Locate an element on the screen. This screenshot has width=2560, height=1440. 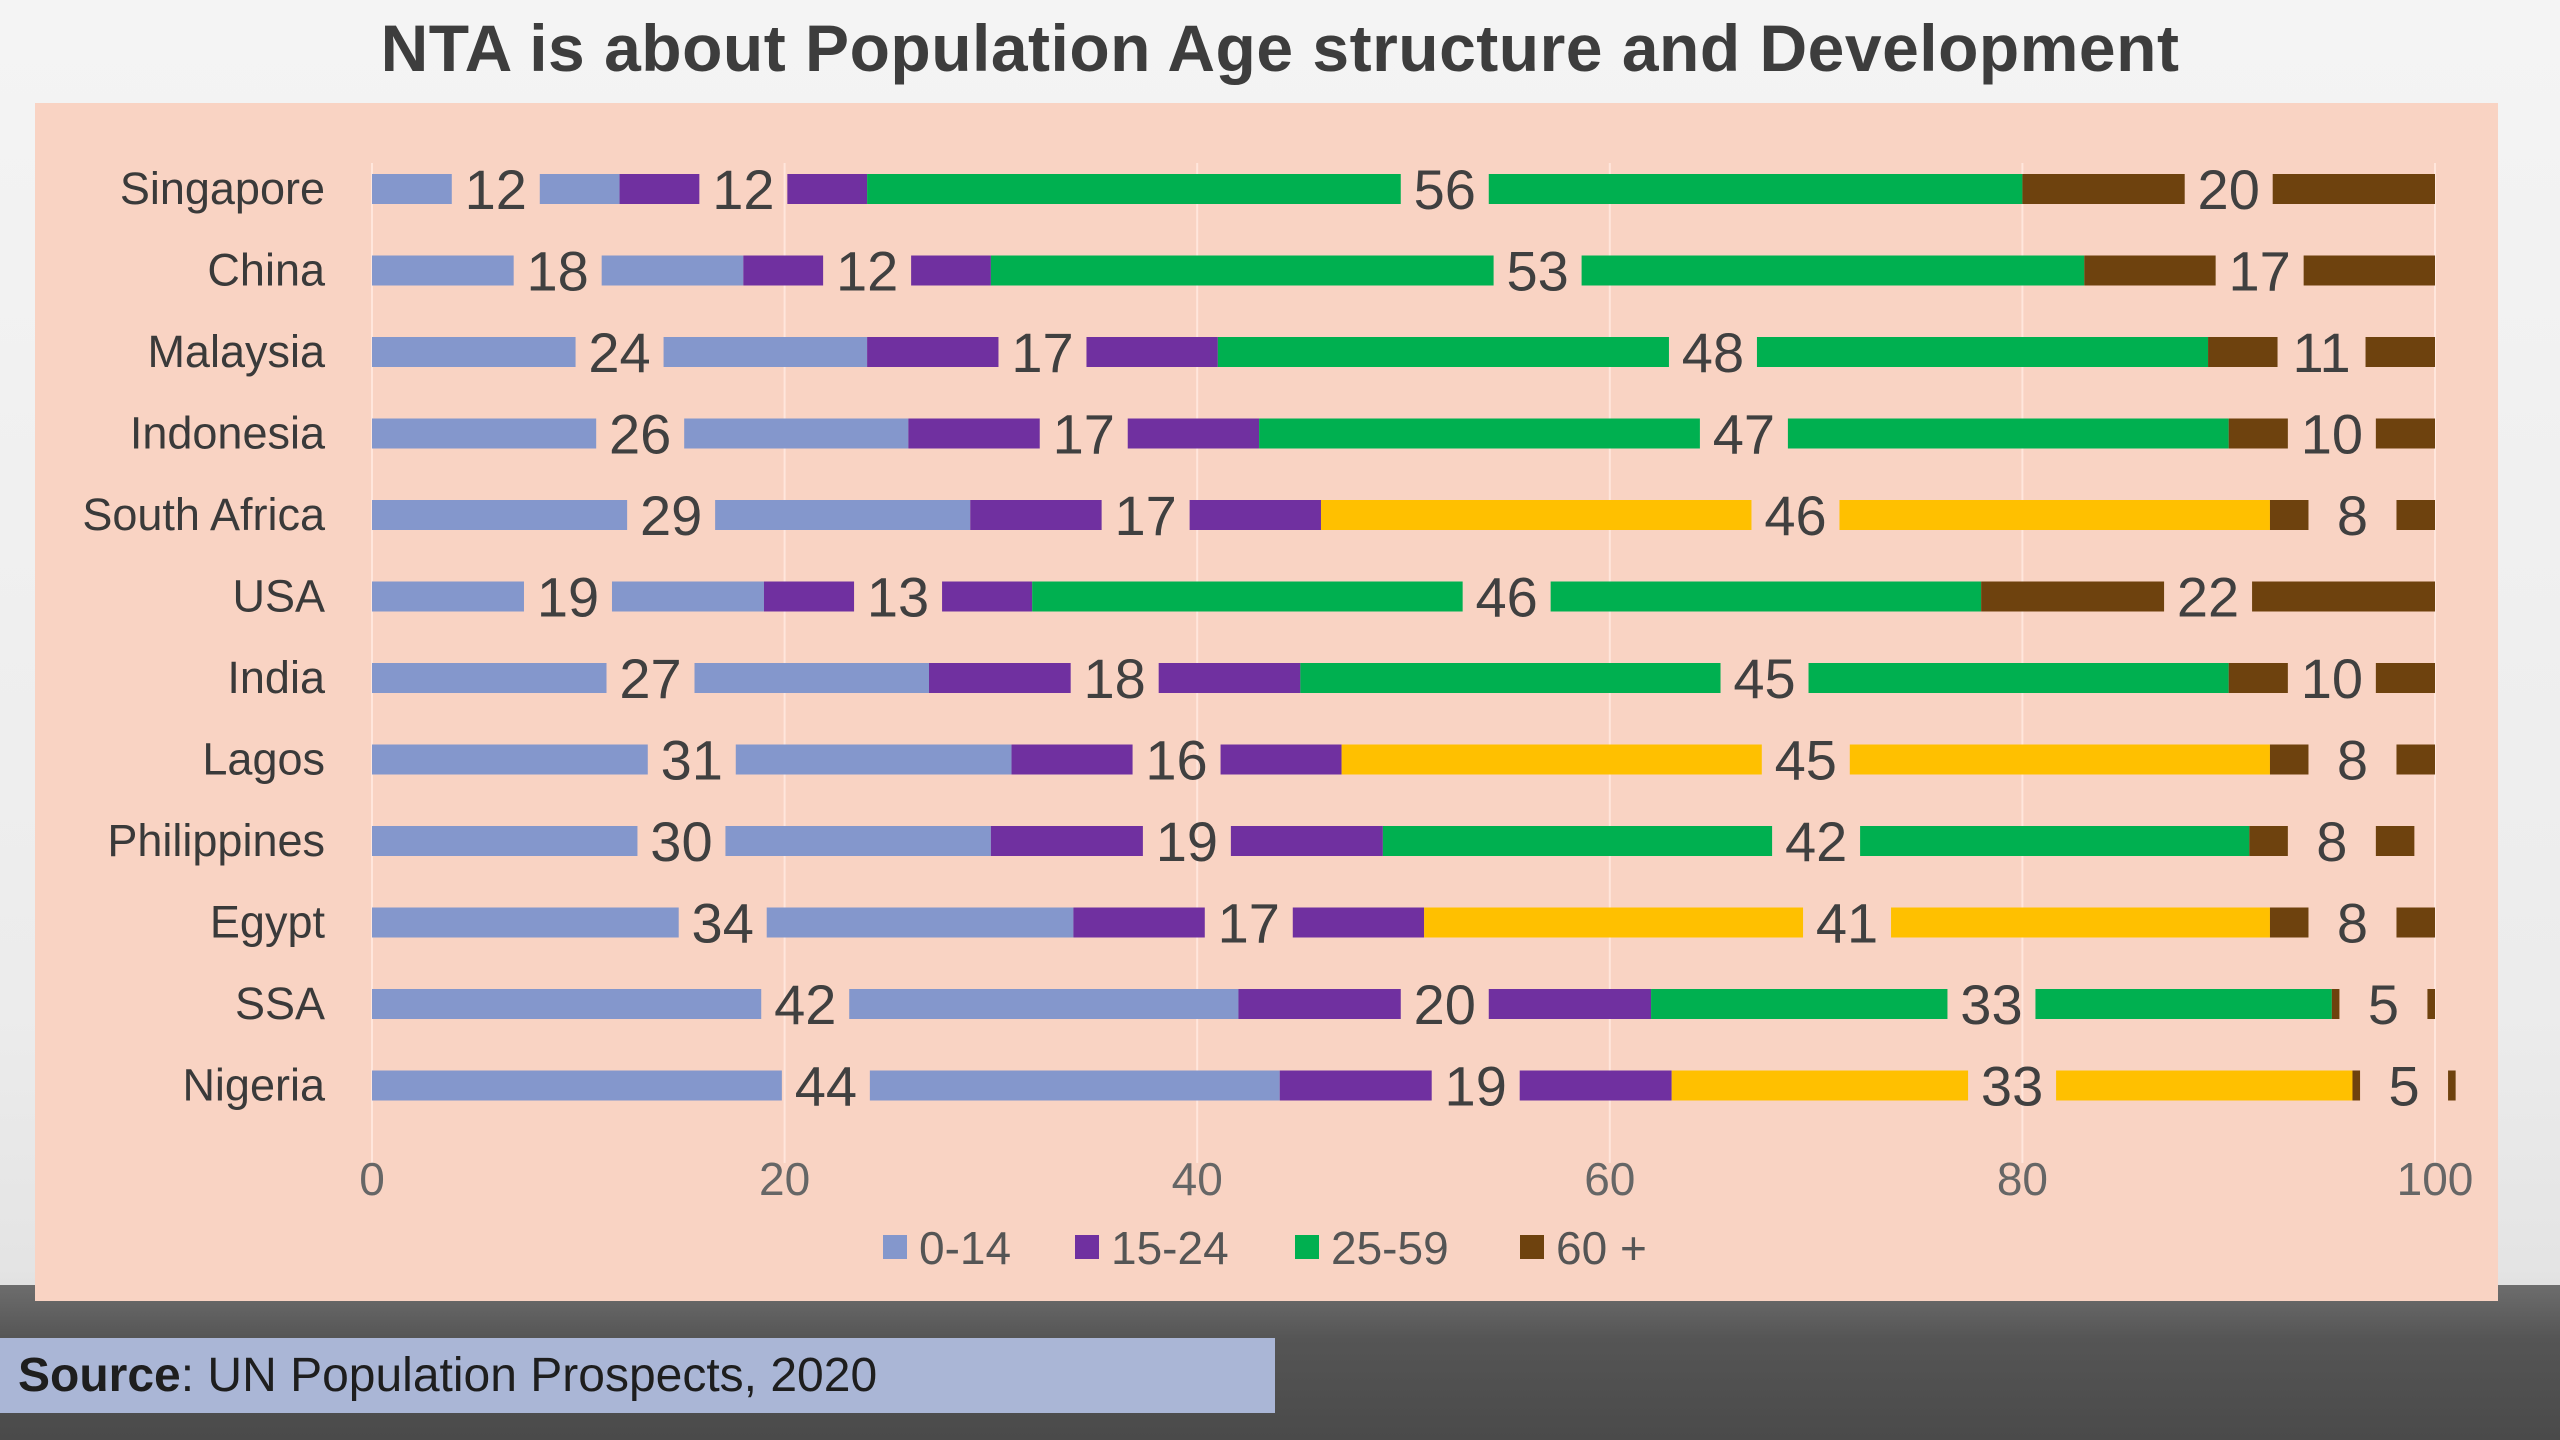
data-label: 48 is located at coordinates (1713, 352).